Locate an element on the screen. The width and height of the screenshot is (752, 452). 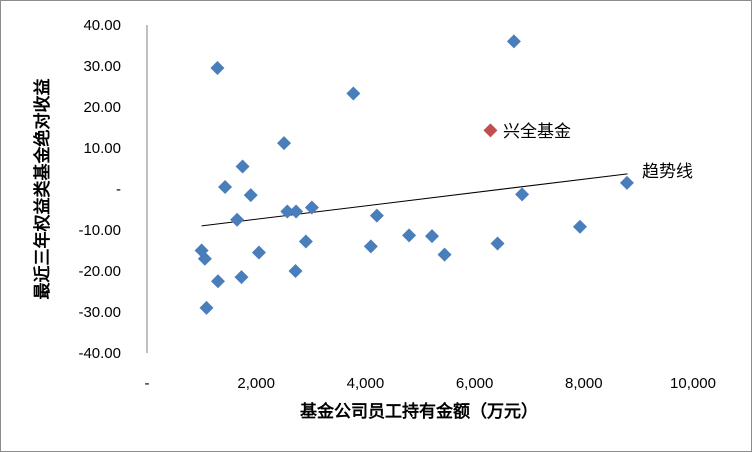
y-tick-label: 10.00 is located at coordinates (102, 148).